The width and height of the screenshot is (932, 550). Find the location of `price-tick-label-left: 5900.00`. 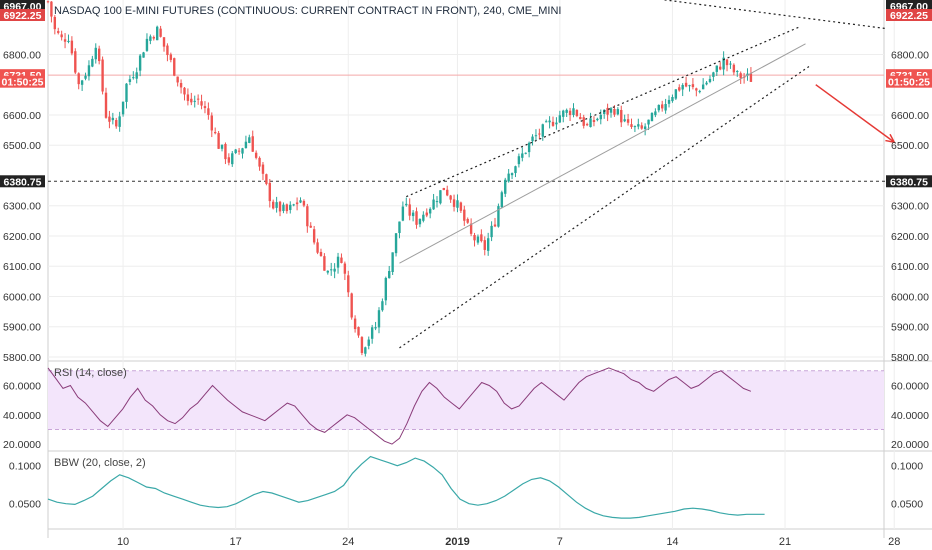

price-tick-label-left: 5900.00 is located at coordinates (22, 328).